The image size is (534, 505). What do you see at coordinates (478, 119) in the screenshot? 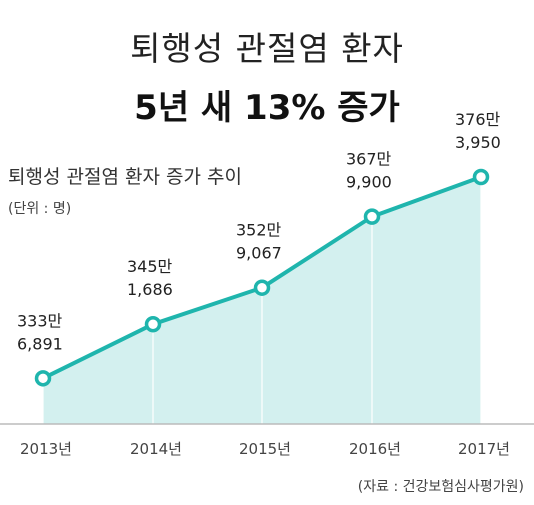
I see `data-label-4-0: 376만` at bounding box center [478, 119].